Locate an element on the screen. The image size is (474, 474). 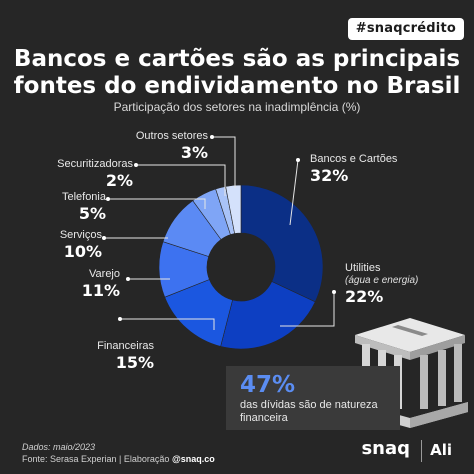
donut-slice-utilities is located at coordinates (268, 315).